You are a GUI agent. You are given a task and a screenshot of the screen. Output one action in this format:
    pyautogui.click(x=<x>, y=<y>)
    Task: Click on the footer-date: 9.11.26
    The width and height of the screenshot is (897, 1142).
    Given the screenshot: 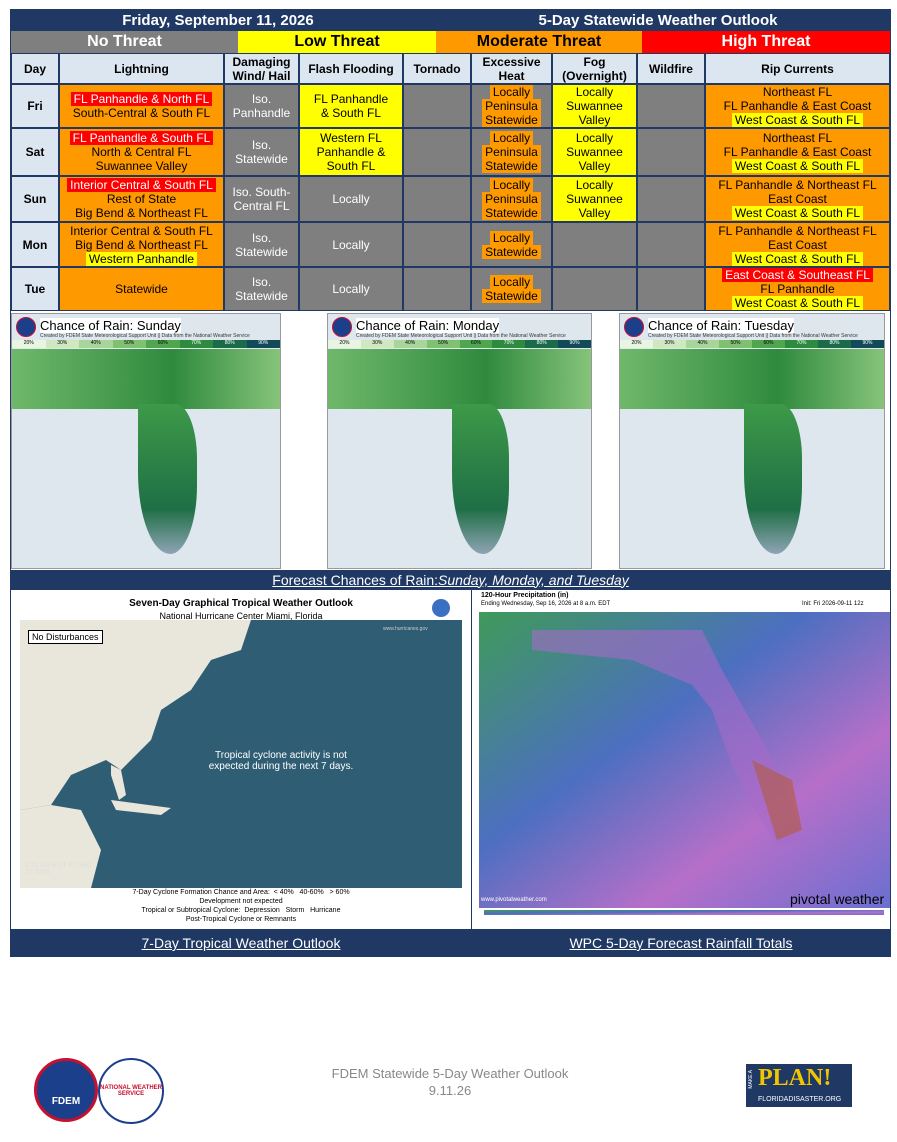 What is the action you would take?
    pyautogui.click(x=450, y=1090)
    